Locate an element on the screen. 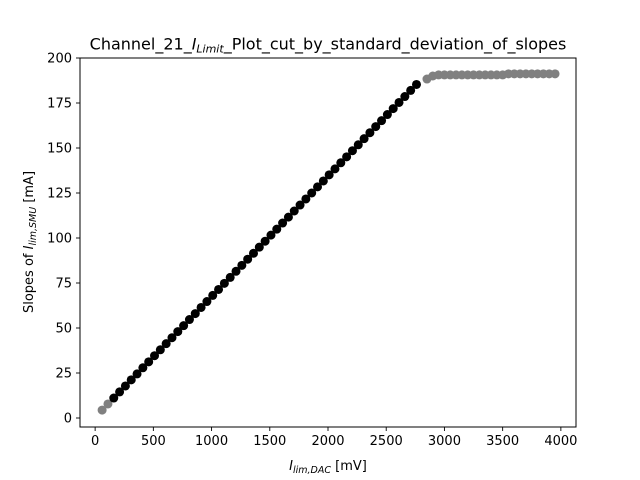 The image size is (640, 480). y-tick-label: 200 is located at coordinates (59, 59).